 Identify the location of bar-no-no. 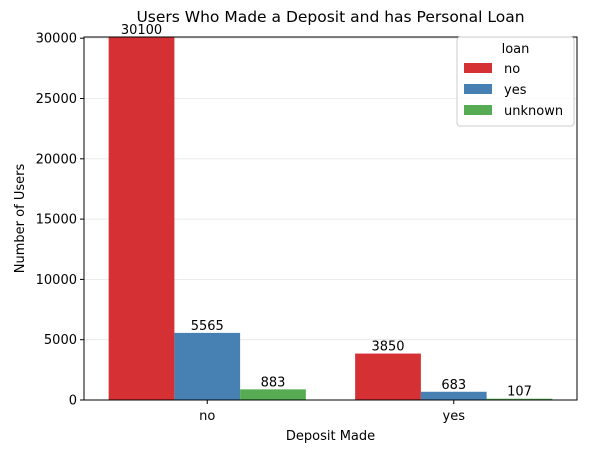
(141, 218).